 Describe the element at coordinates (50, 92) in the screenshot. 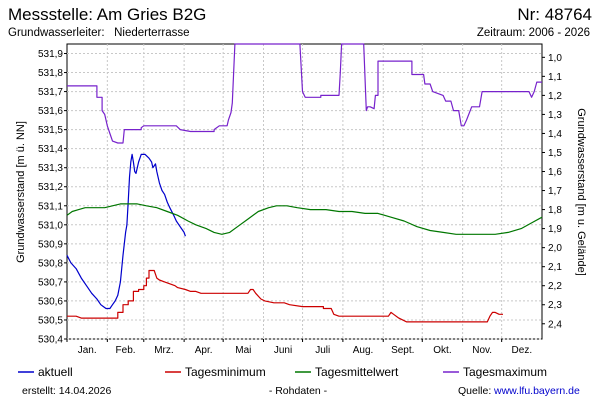

I see `y-tick-label: 531,7` at that location.